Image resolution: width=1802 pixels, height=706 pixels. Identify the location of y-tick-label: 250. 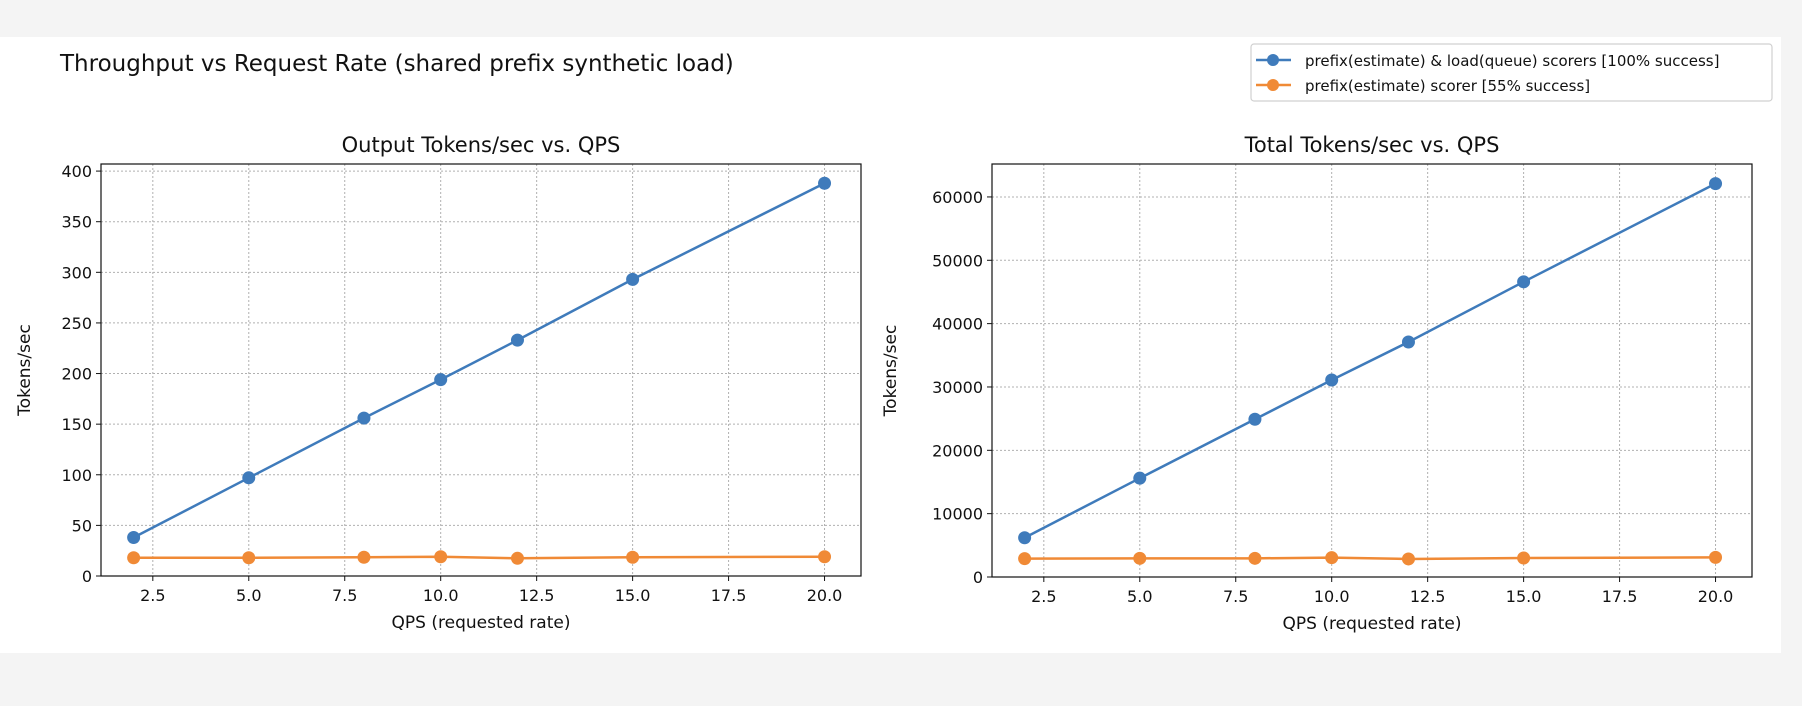
(76, 323).